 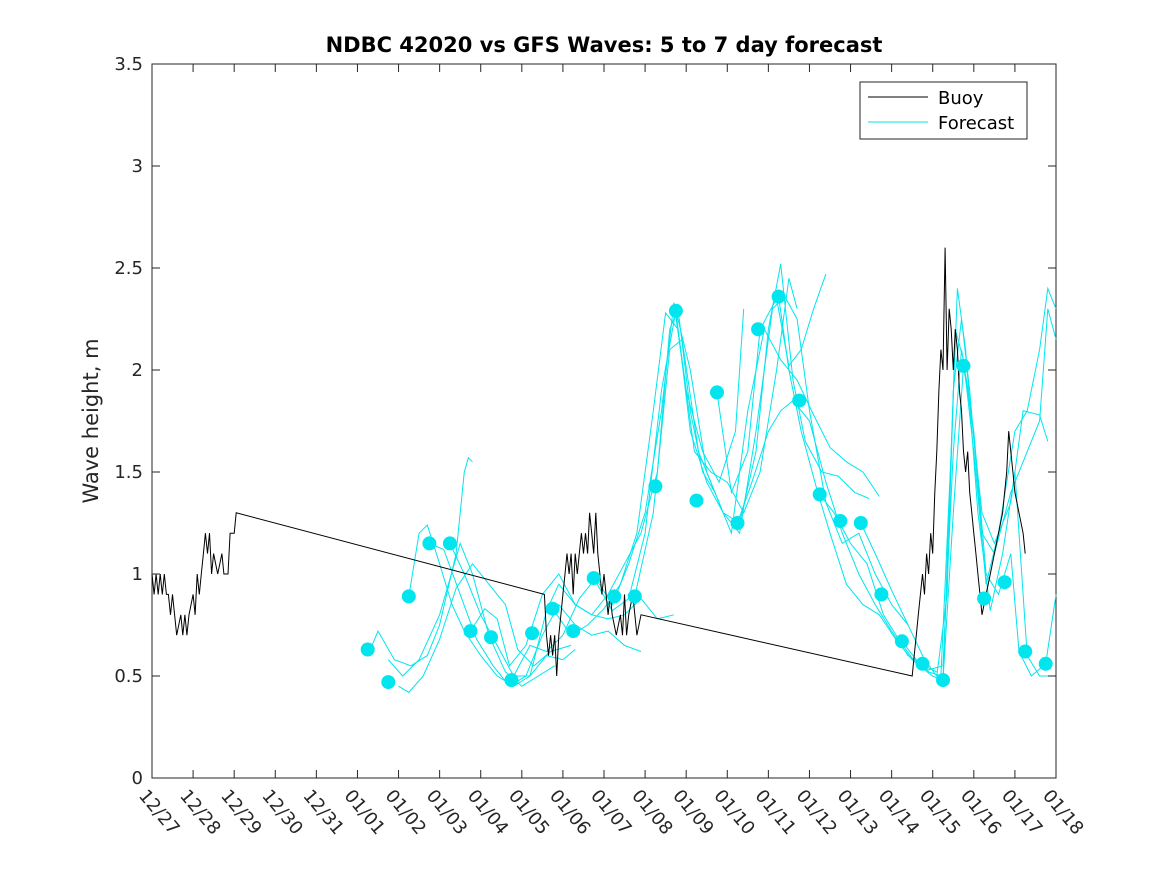 I want to click on x-tick-label-6: 01/02, so click(x=405, y=812).